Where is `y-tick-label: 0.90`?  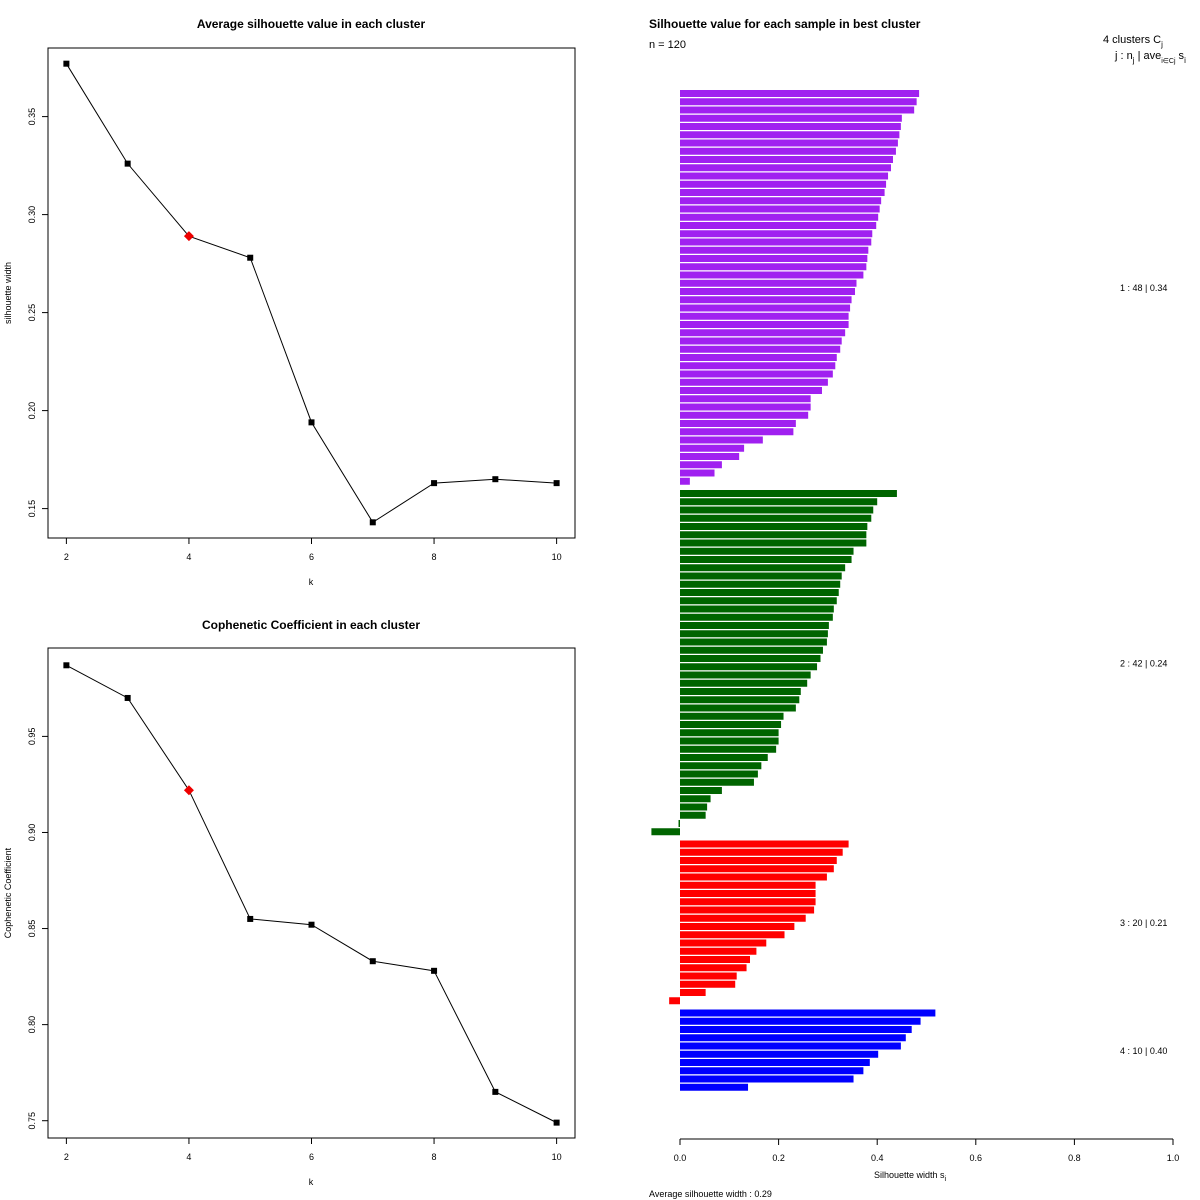
y-tick-label: 0.90 is located at coordinates (32, 833).